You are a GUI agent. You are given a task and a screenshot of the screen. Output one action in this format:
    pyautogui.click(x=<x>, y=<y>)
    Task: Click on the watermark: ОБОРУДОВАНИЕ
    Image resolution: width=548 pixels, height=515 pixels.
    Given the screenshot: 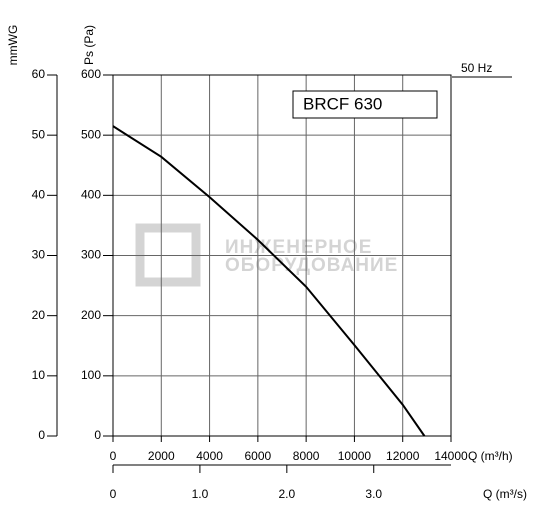 What is the action you would take?
    pyautogui.click(x=311, y=265)
    